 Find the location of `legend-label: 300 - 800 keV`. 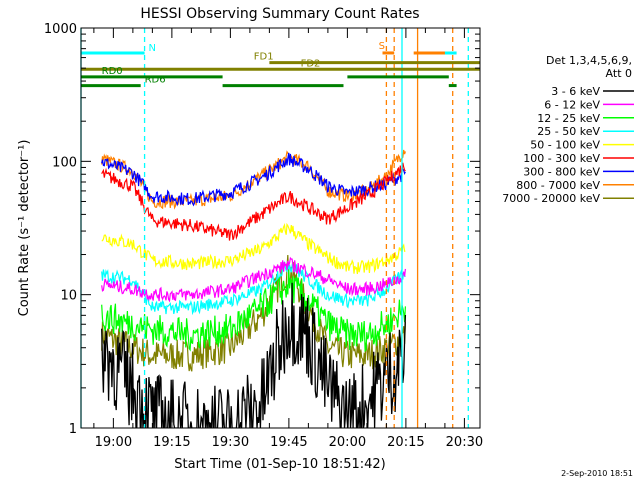

legend-label: 300 - 800 keV is located at coordinates (561, 171).